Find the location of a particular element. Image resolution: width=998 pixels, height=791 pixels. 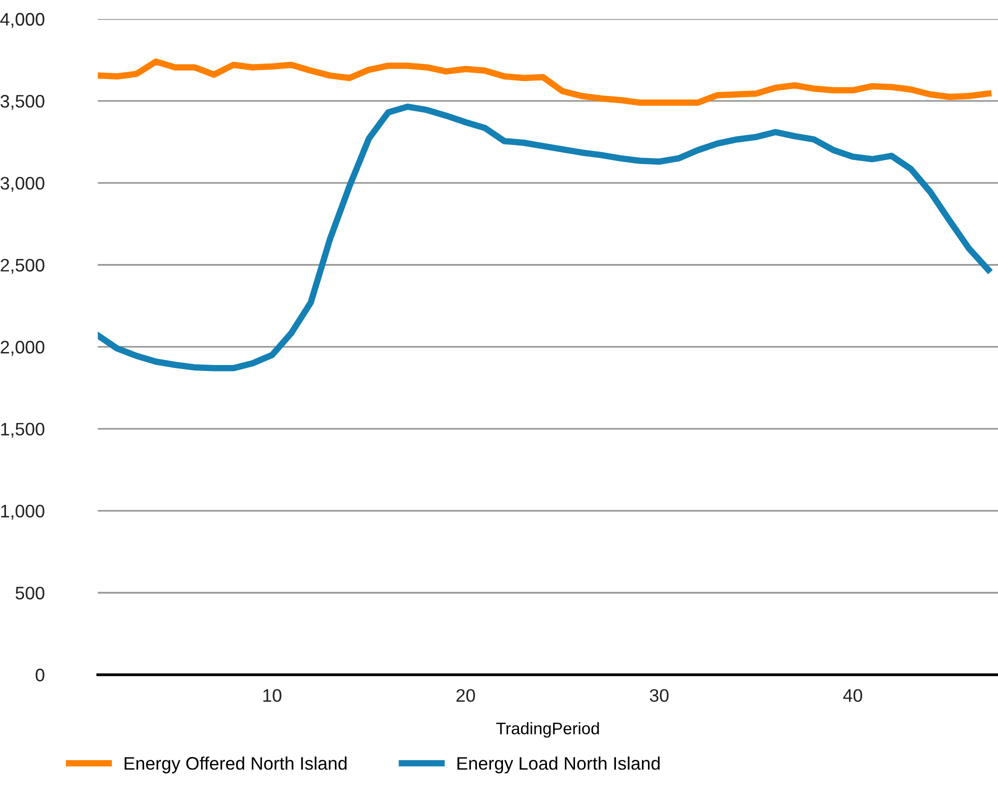

x-tick-label: 20 is located at coordinates (465, 695).